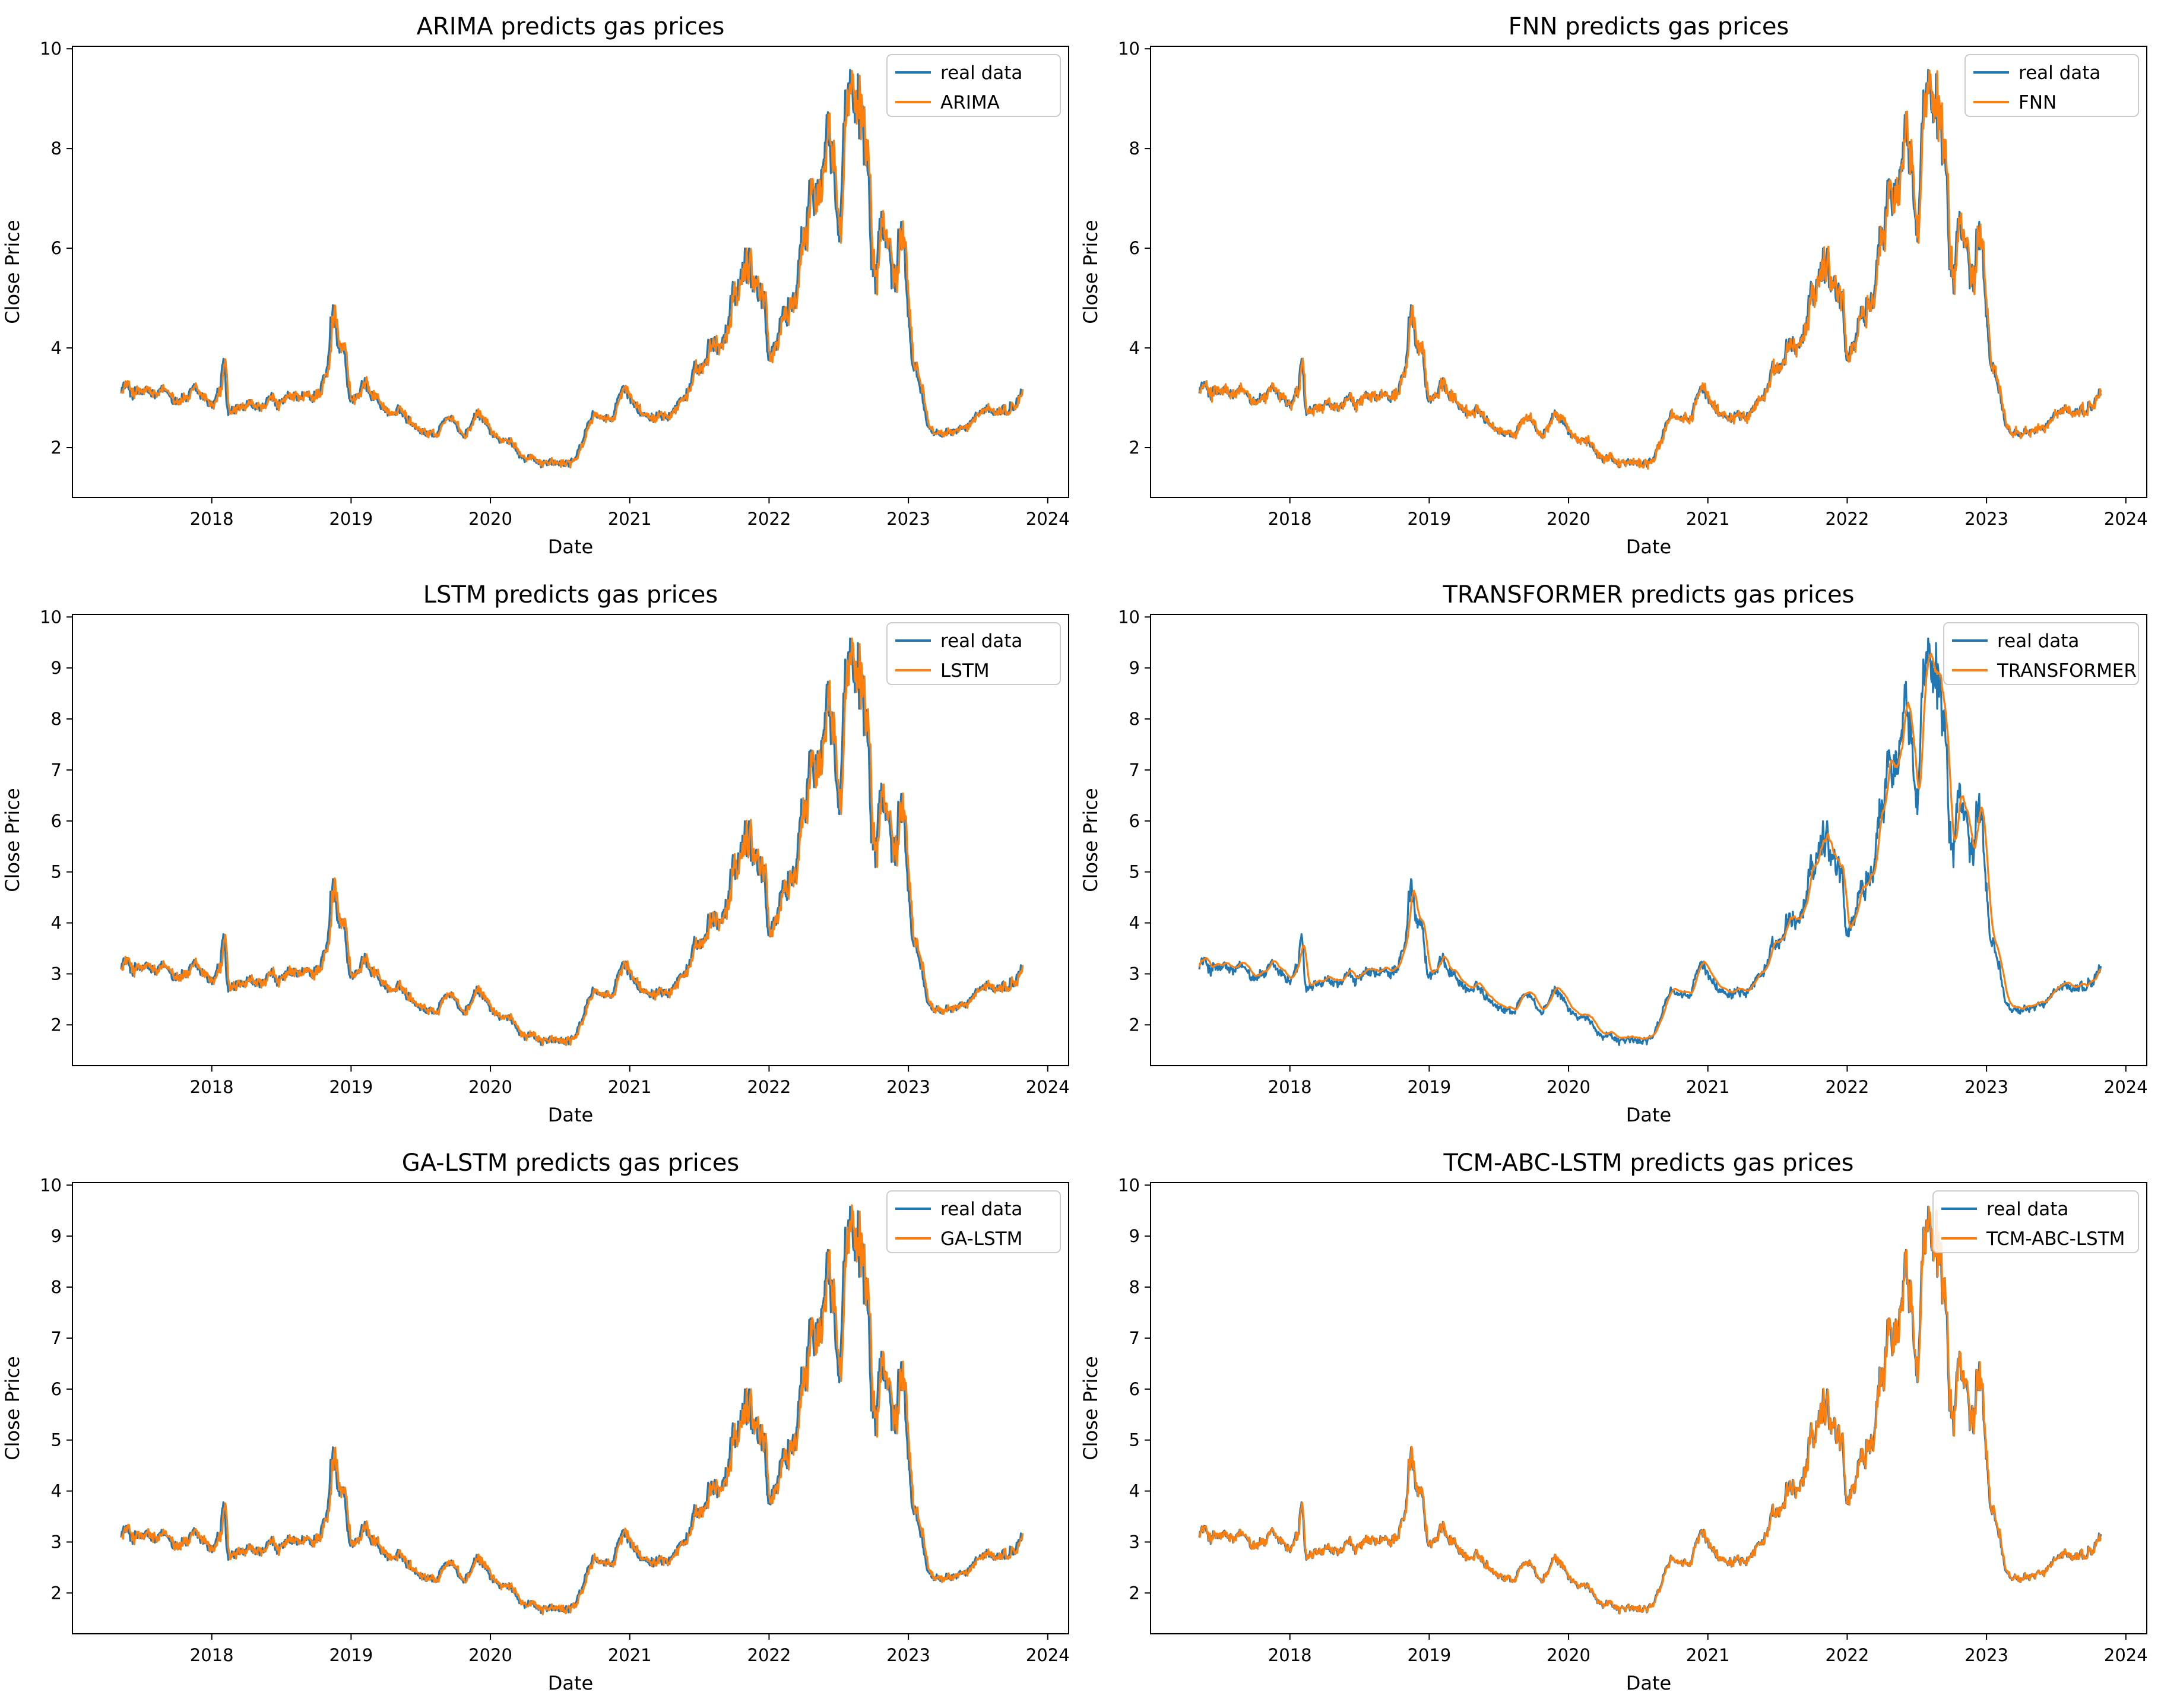 This screenshot has height=1708, width=2161. I want to click on legend: real data ARIMA, so click(974, 85).